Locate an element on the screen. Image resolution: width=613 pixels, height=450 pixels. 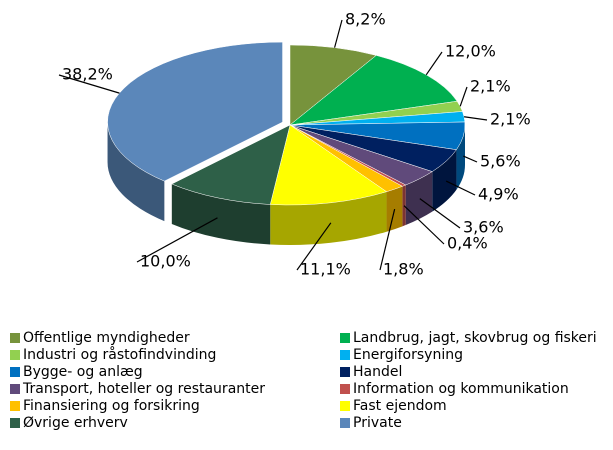
legend-label: Private is located at coordinates (377, 423).